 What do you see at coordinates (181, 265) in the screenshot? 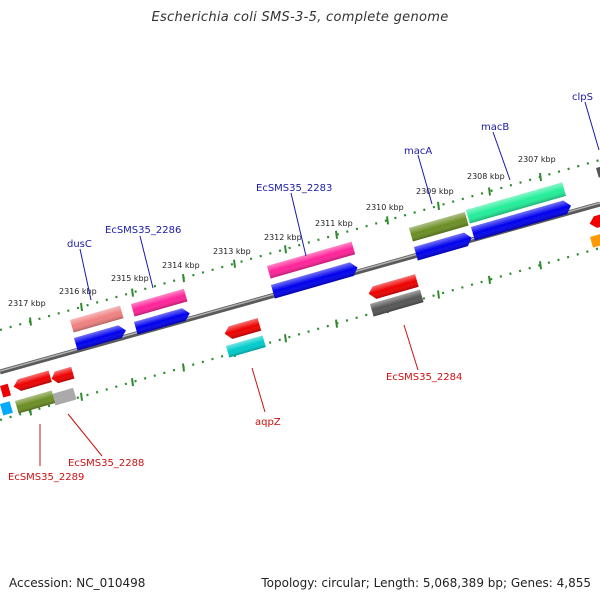
I see `ruler-label: 2314 kbp` at bounding box center [181, 265].